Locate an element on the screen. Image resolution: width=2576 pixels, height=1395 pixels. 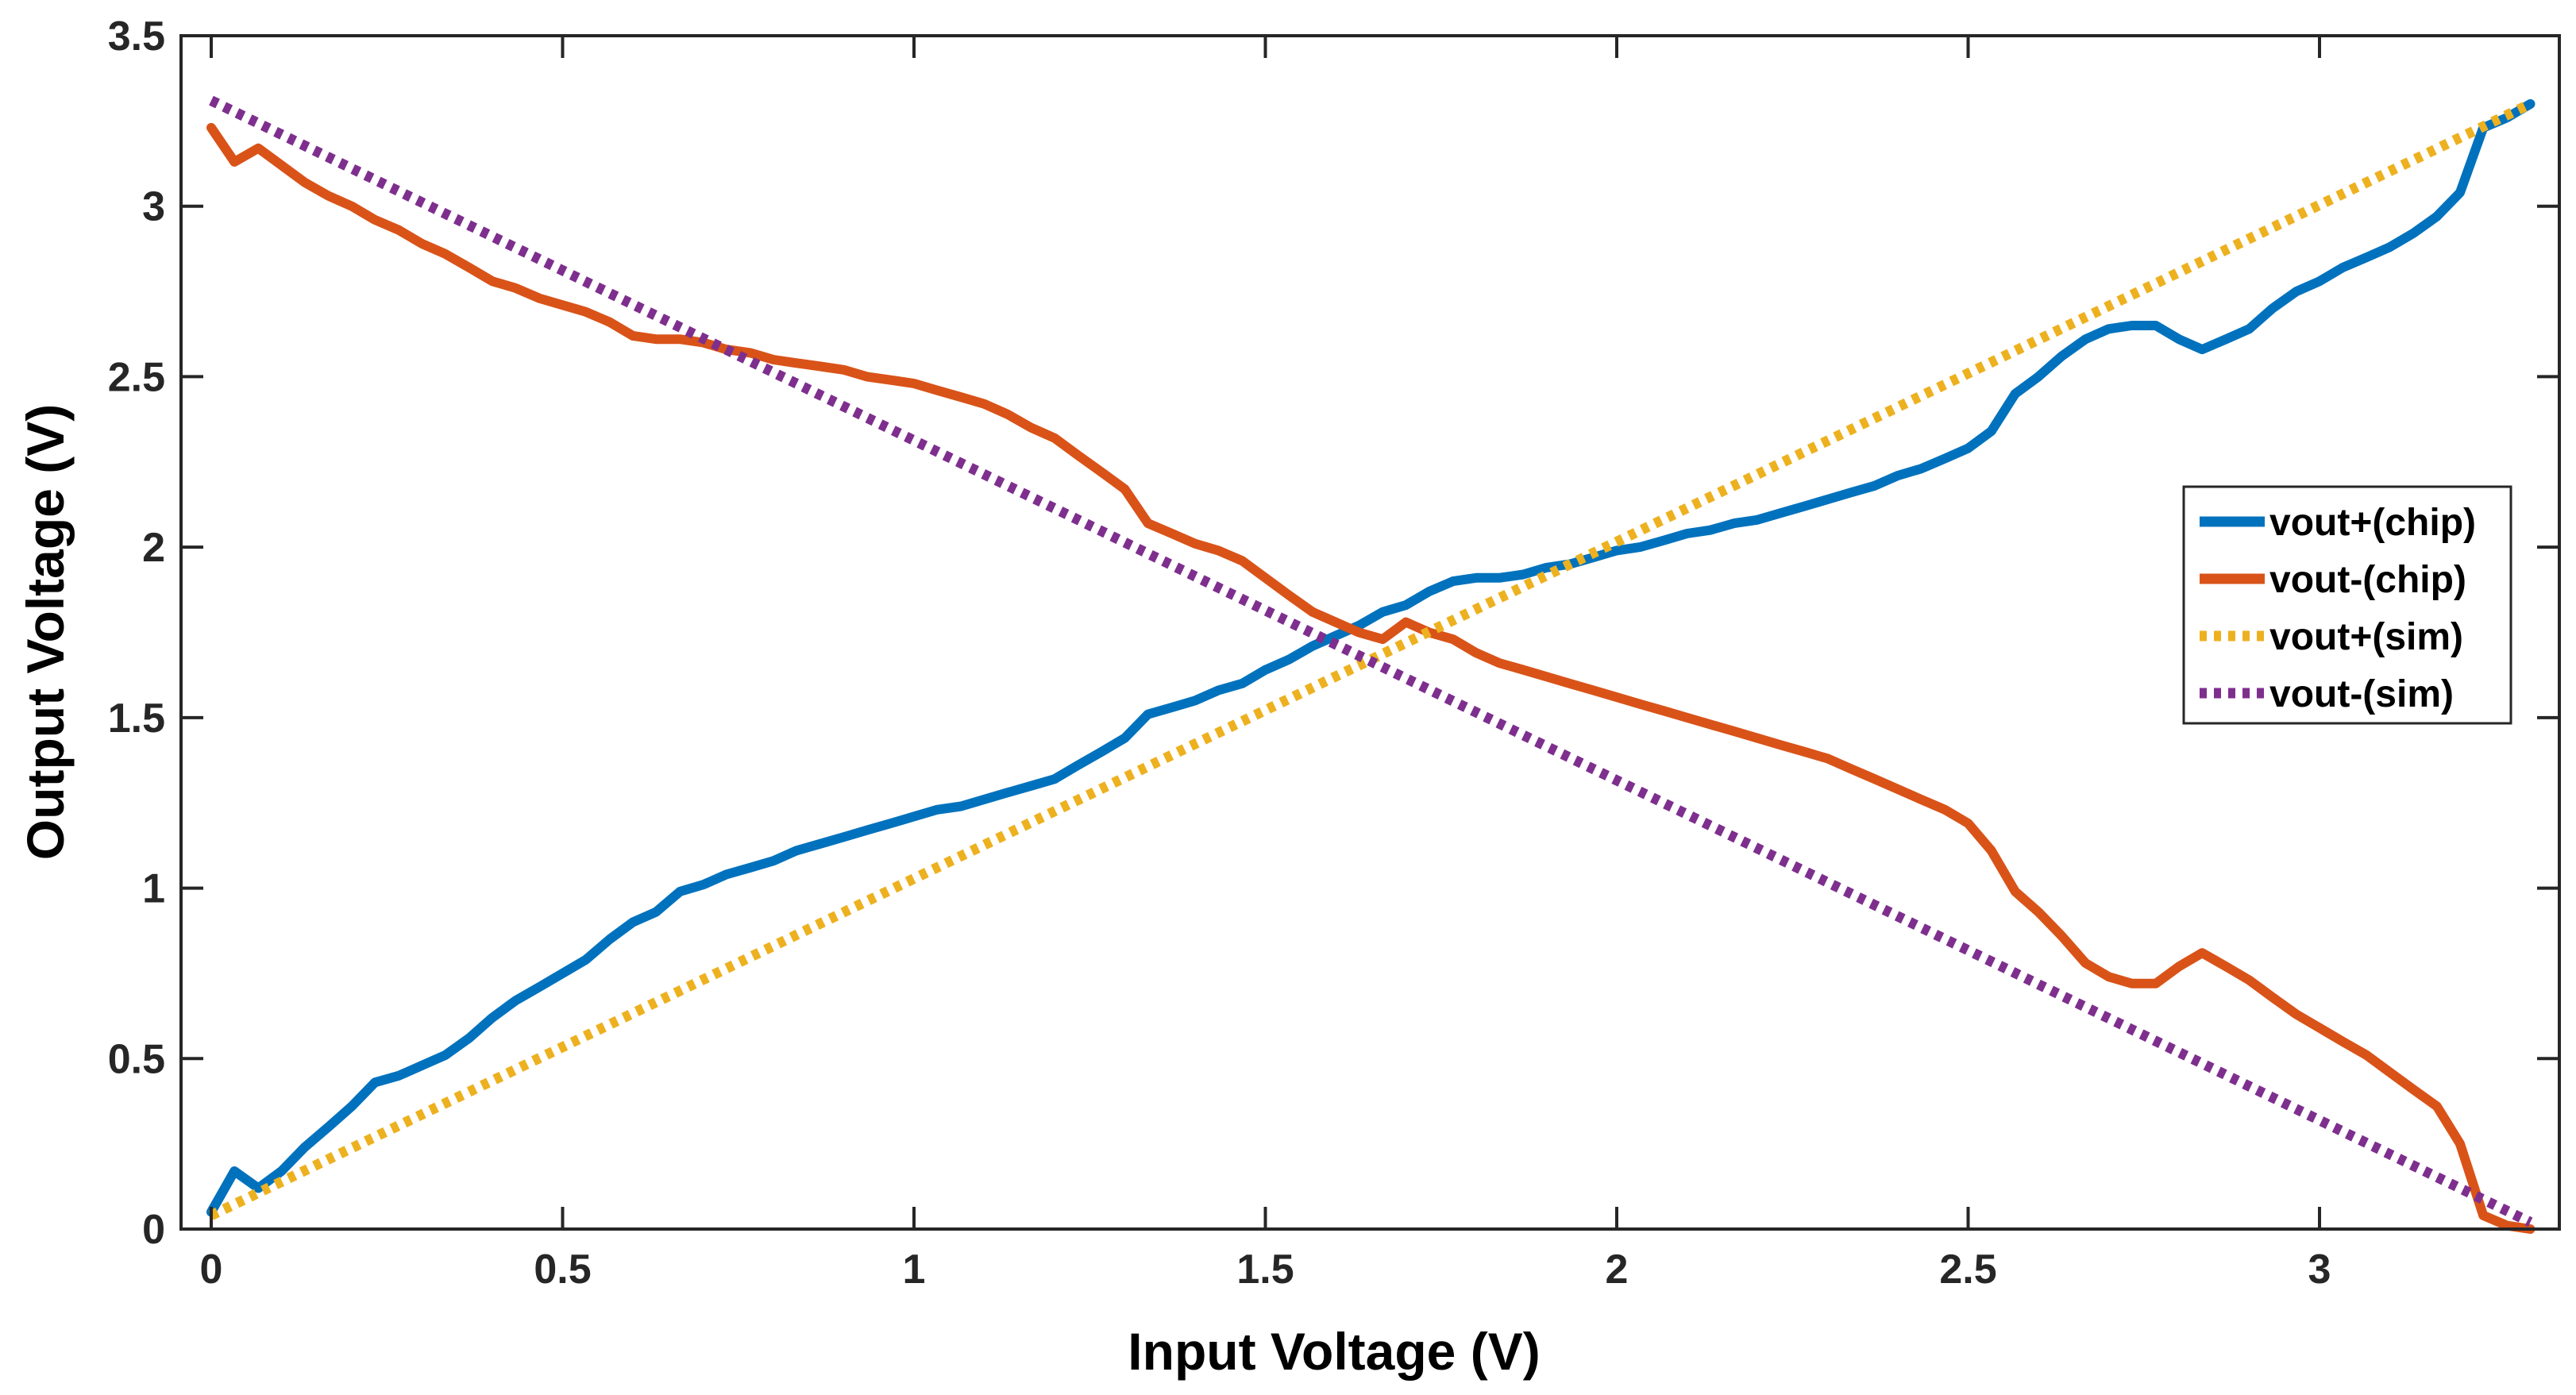
x-tick-label: 3 is located at coordinates (2319, 1270).